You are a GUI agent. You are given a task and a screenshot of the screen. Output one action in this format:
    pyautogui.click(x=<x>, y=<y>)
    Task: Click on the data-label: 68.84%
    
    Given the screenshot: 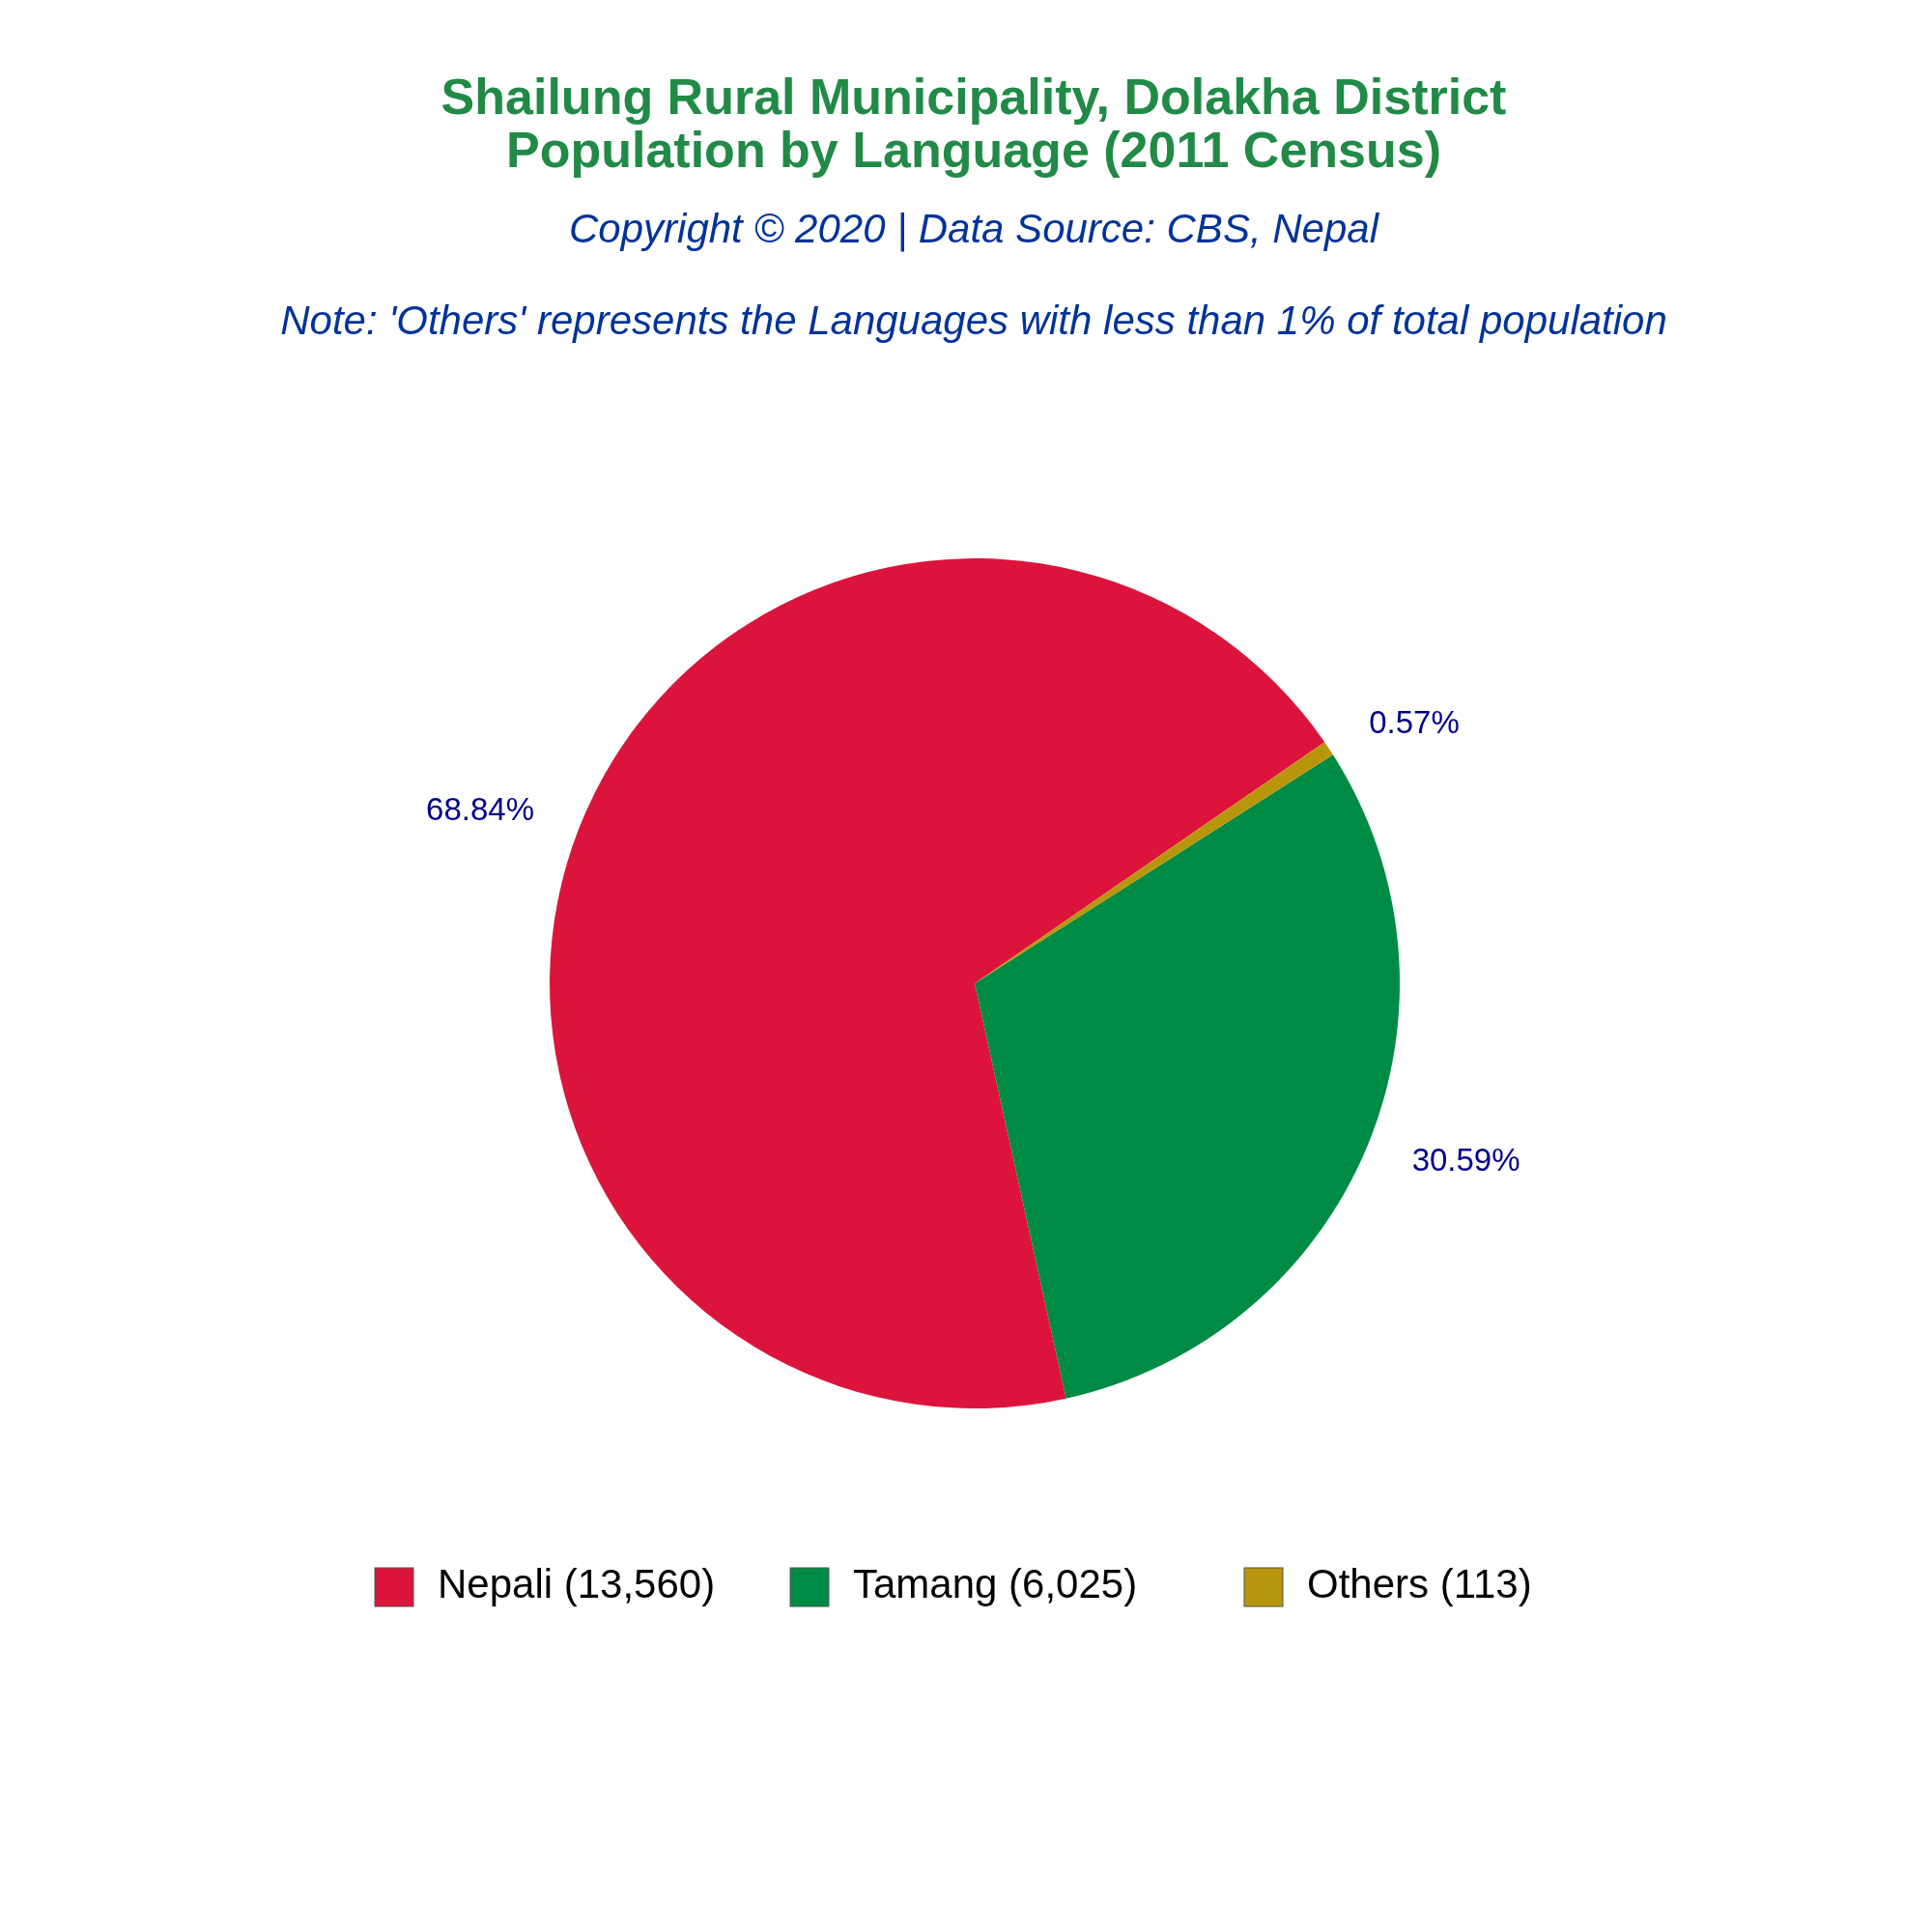 What is the action you would take?
    pyautogui.click(x=480, y=809)
    